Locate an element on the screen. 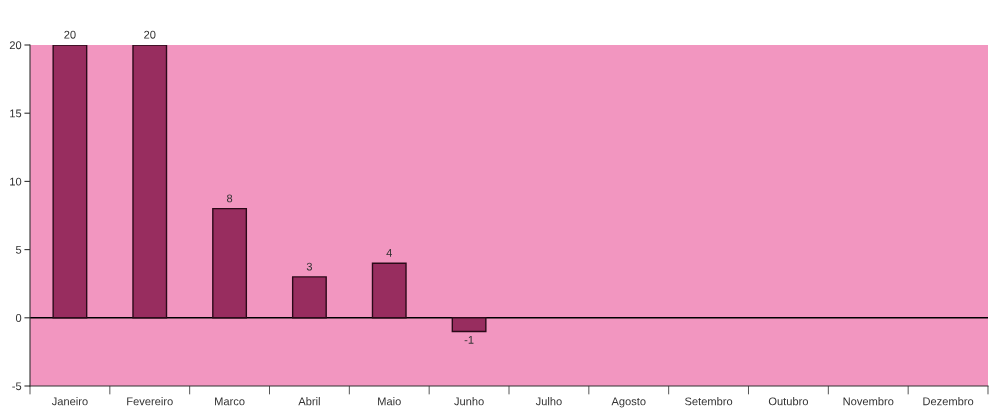 Image resolution: width=1006 pixels, height=410 pixels. data-label: 4 is located at coordinates (389, 253).